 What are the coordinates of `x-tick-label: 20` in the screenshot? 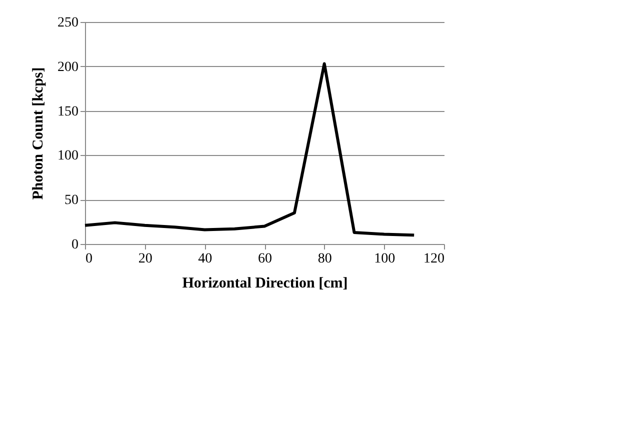 It's located at (145, 259).